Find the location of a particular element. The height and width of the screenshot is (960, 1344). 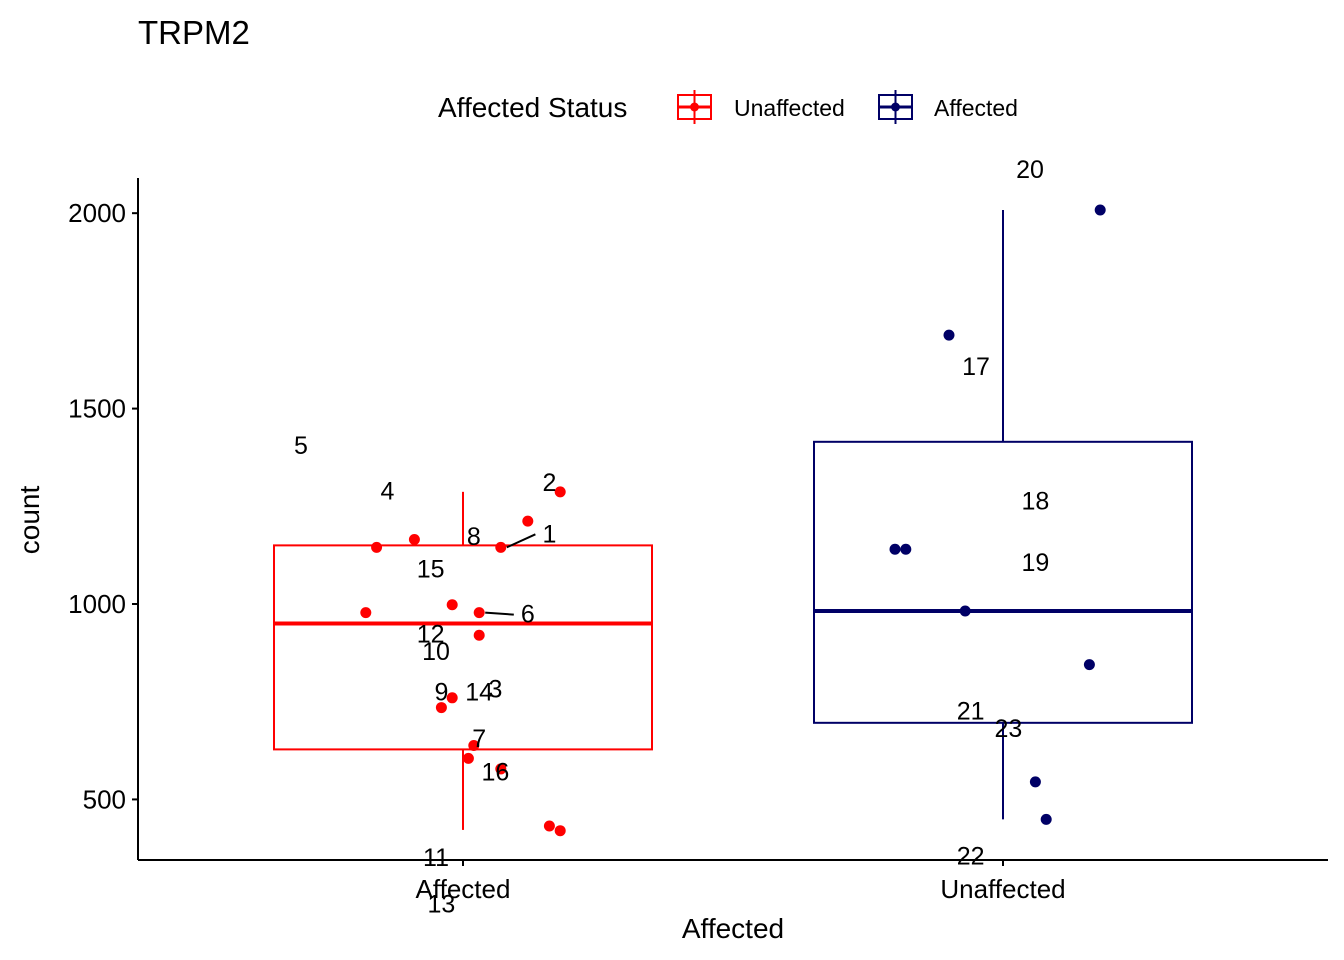

legend-entry-unaffected: Unaffected is located at coordinates (761, 107).